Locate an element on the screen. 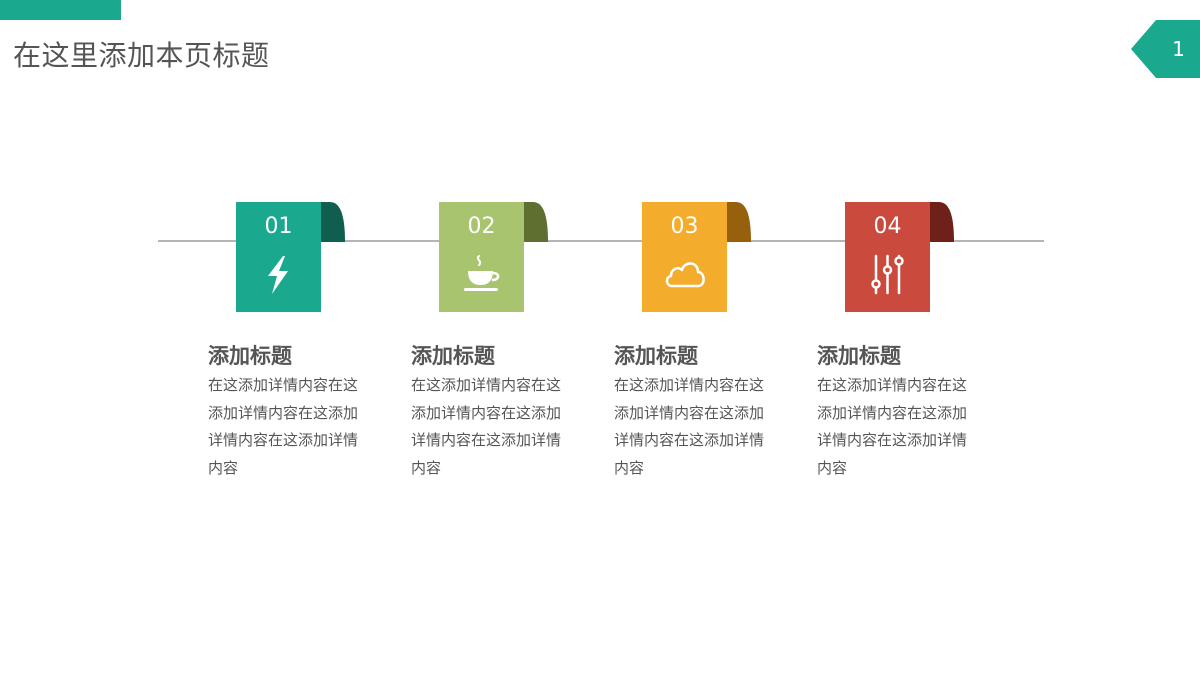  timeline-card-4: 04 添加标题 在这添加详情内容在这添加详情内容在这添加详情内容在这添加详情内容 is located at coordinates (926, 352).